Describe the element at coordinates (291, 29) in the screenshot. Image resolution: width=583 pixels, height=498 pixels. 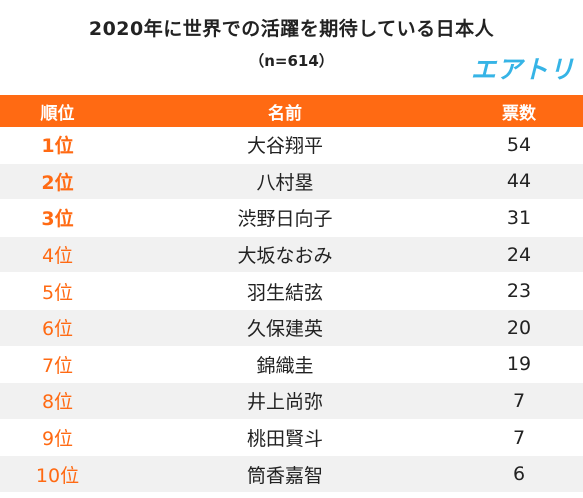
I see `page-title: 2020年に世界での活躍を期待している日本人` at that location.